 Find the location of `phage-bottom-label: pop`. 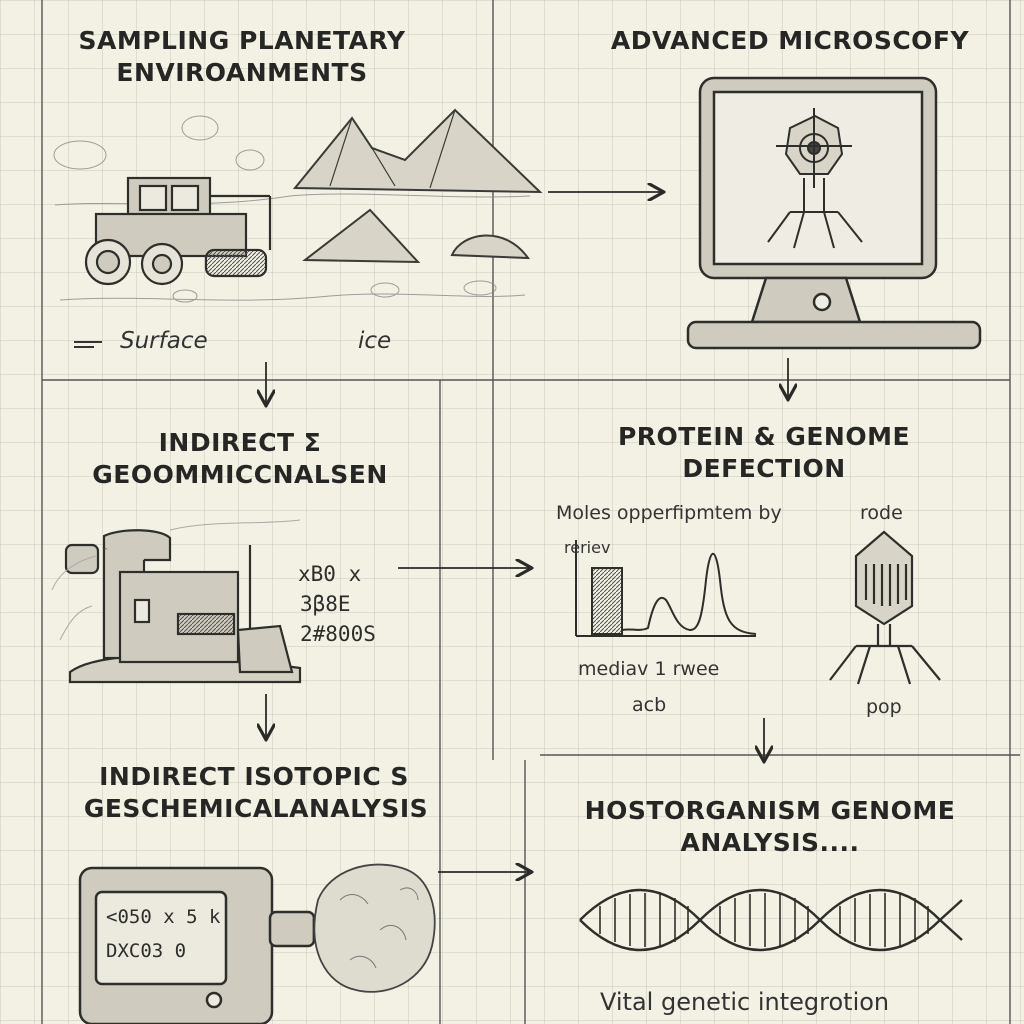

phage-bottom-label: pop is located at coordinates (884, 707).